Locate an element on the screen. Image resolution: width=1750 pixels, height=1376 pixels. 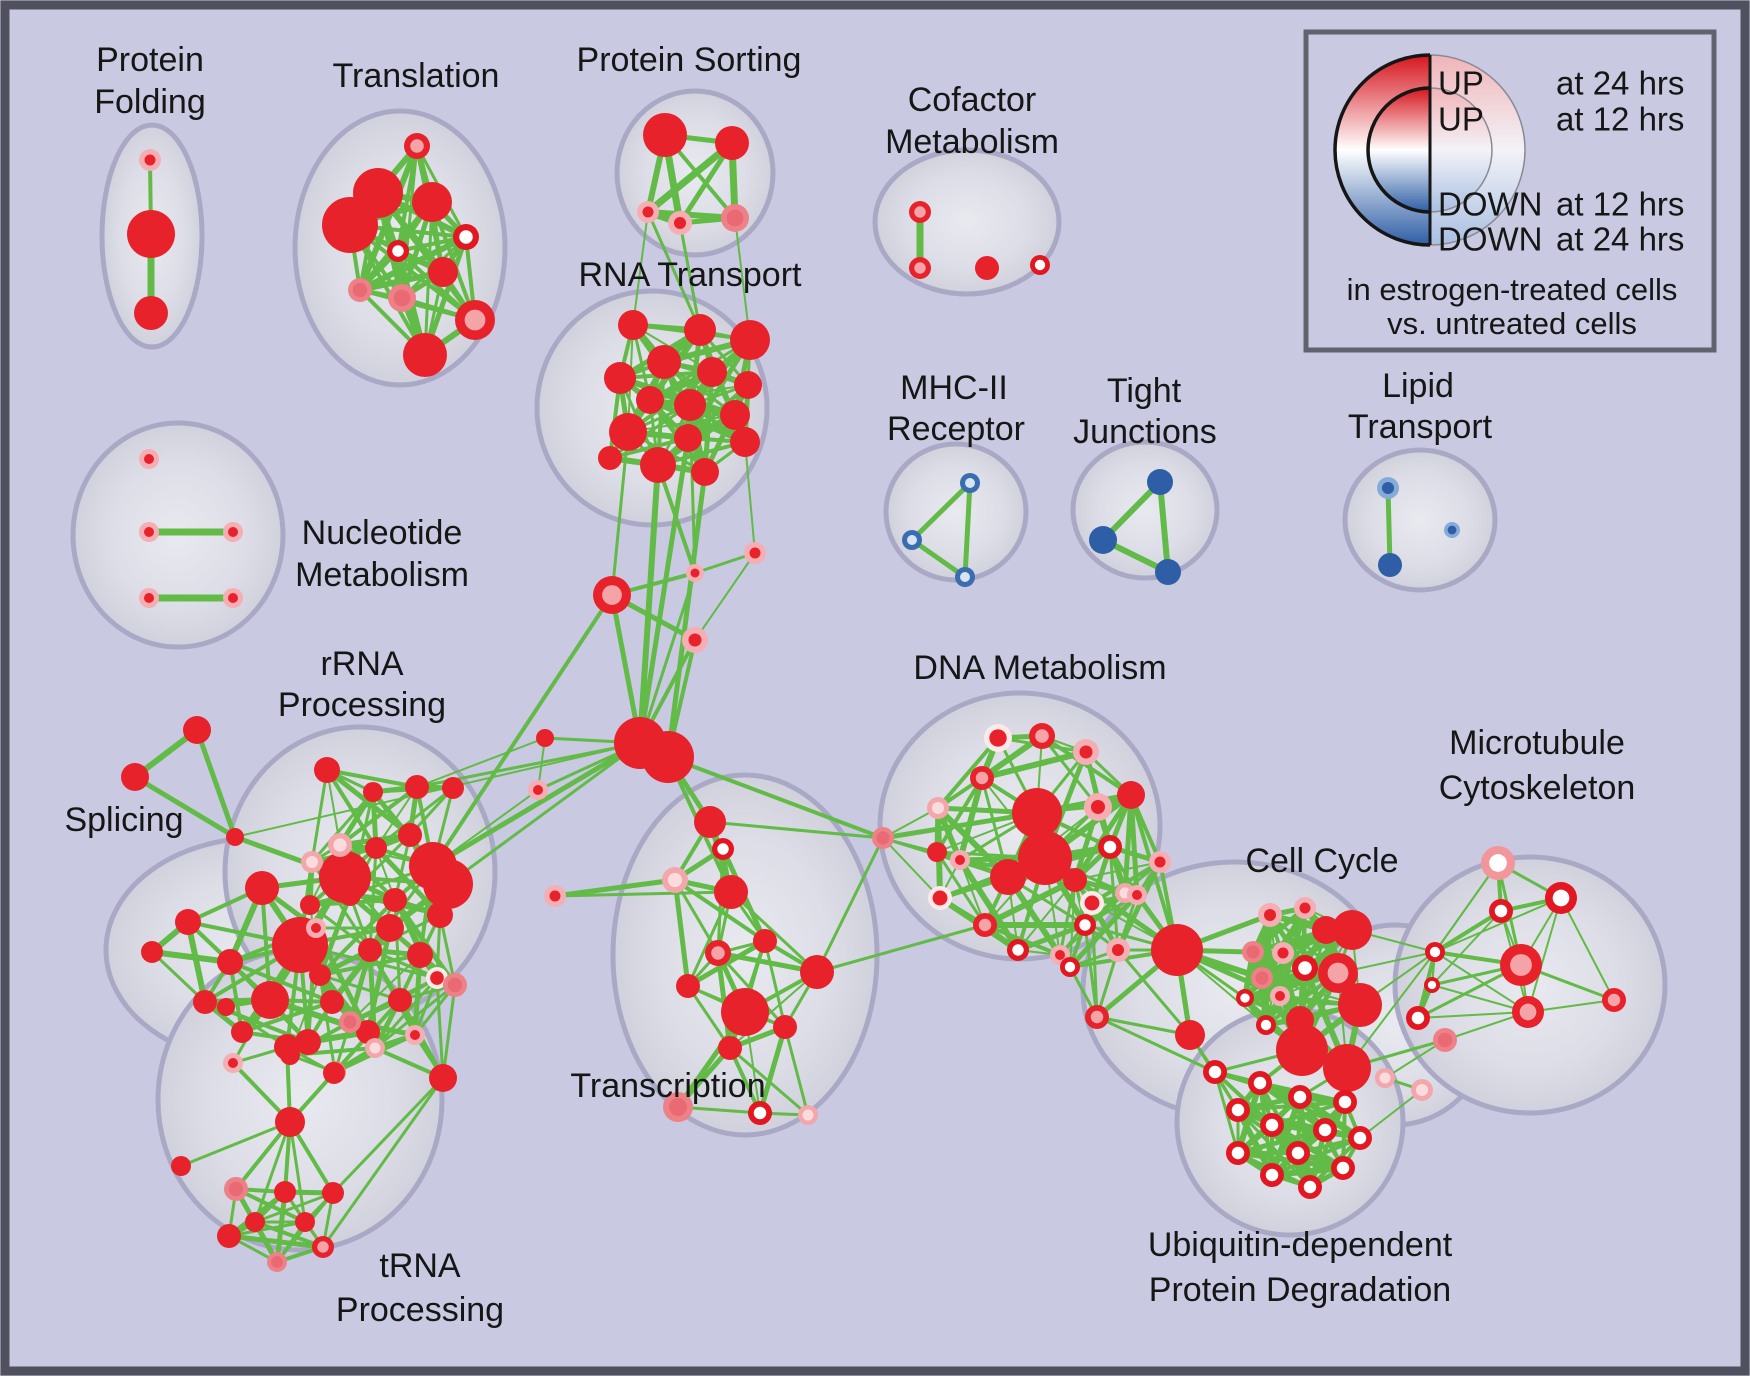
cluster-label-lipid-transport: Lipid is located at coordinates (1418, 386).